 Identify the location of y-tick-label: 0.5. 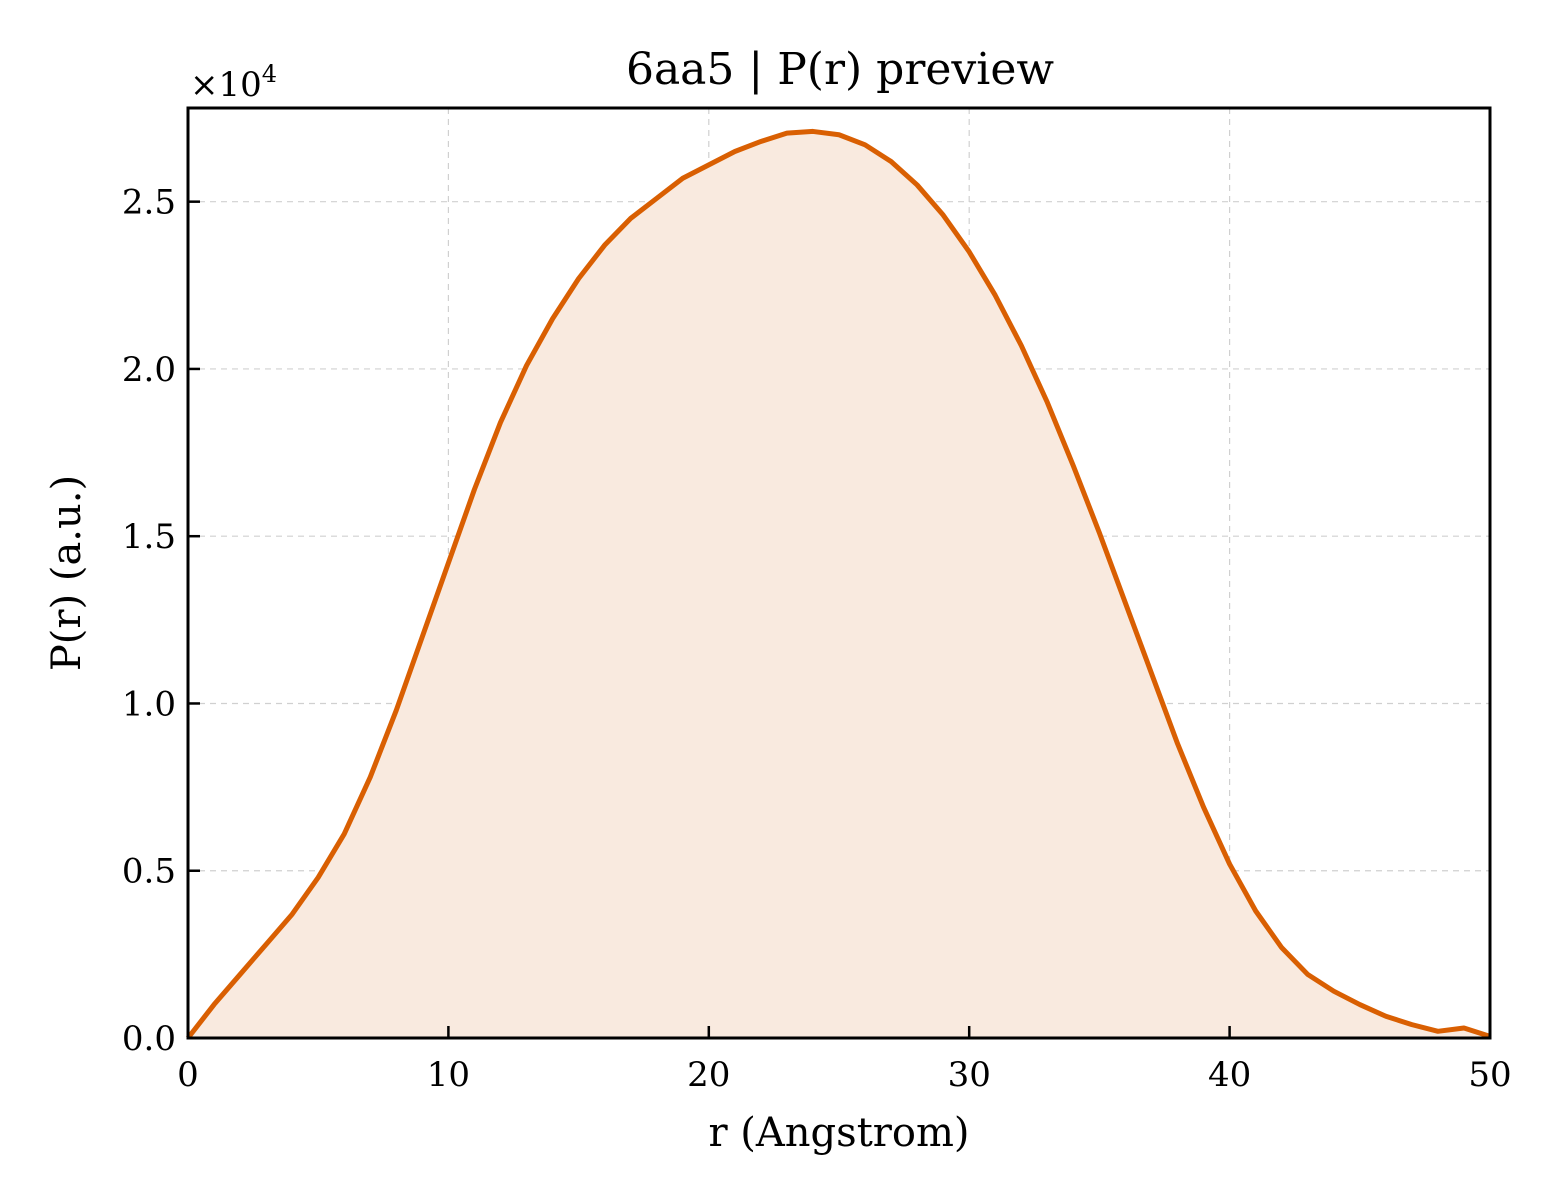
(149, 872).